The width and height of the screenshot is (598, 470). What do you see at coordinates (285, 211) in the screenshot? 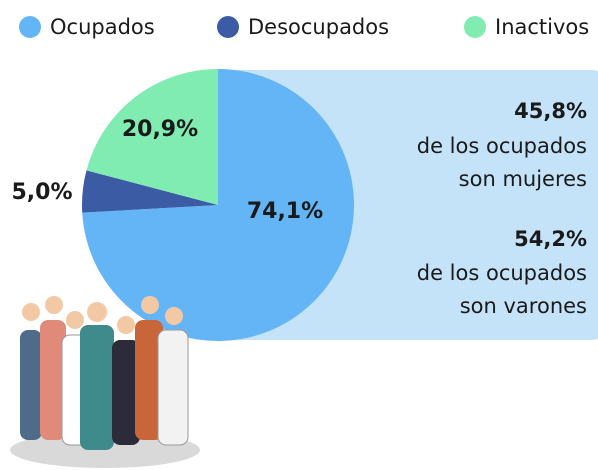
I see `value-label: 74,1%` at bounding box center [285, 211].